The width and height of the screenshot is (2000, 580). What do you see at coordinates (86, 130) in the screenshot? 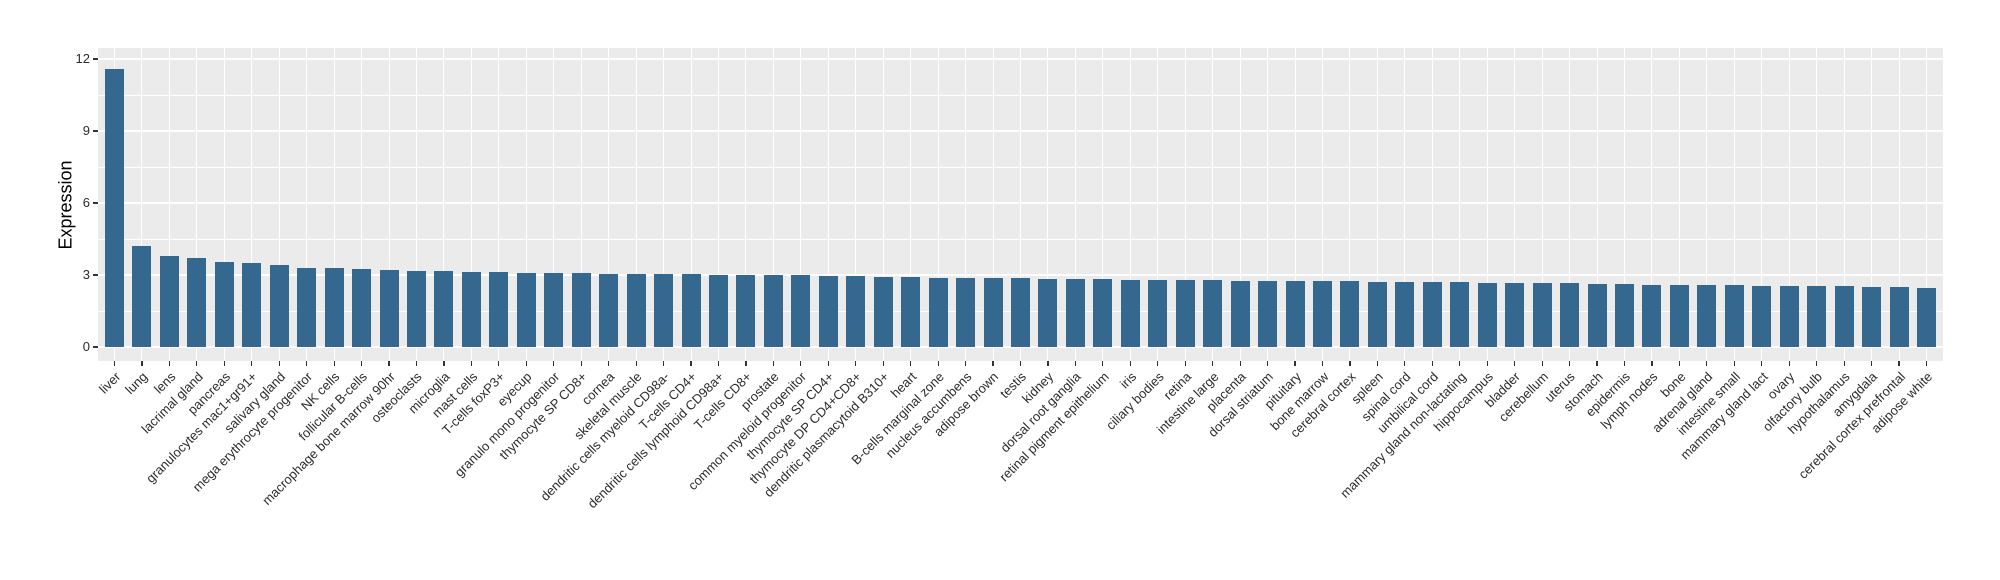
I see `y-tick-label: 9` at bounding box center [86, 130].